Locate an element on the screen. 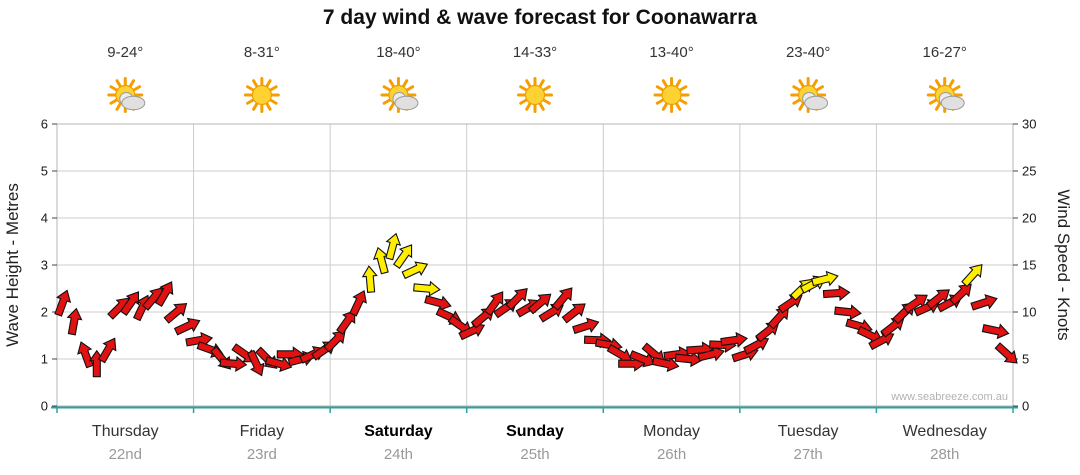 The width and height of the screenshot is (1080, 475). left-tick-label: 0 is located at coordinates (44, 406).